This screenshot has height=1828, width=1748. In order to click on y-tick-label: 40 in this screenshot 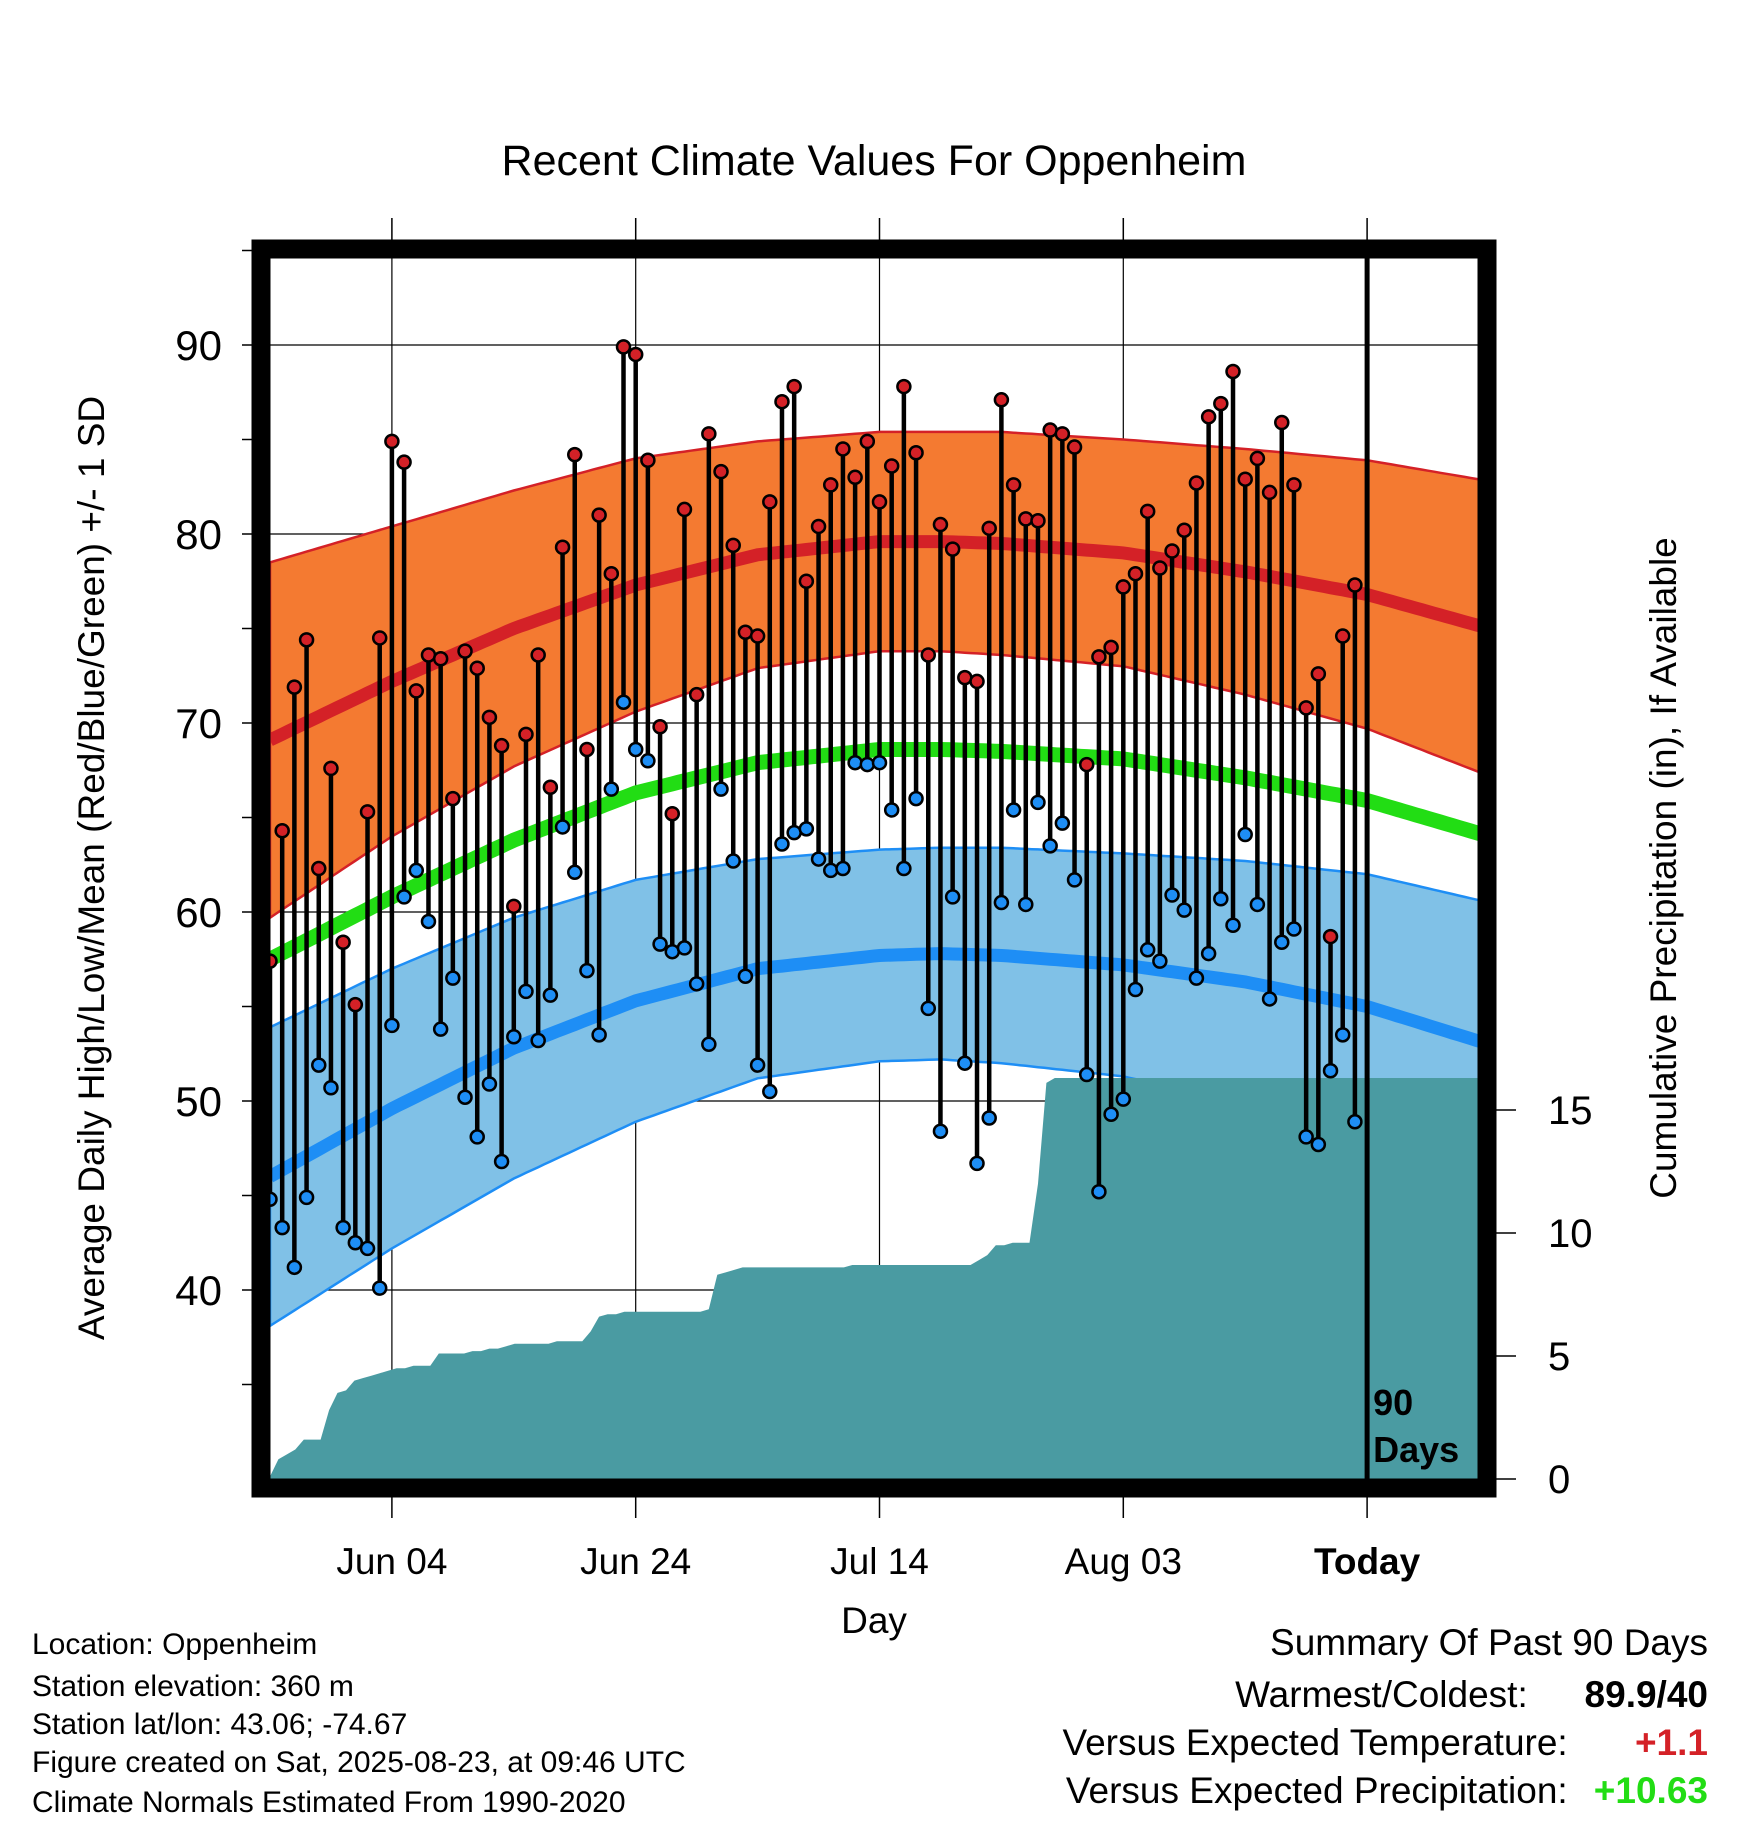, I will do `click(198, 1290)`.